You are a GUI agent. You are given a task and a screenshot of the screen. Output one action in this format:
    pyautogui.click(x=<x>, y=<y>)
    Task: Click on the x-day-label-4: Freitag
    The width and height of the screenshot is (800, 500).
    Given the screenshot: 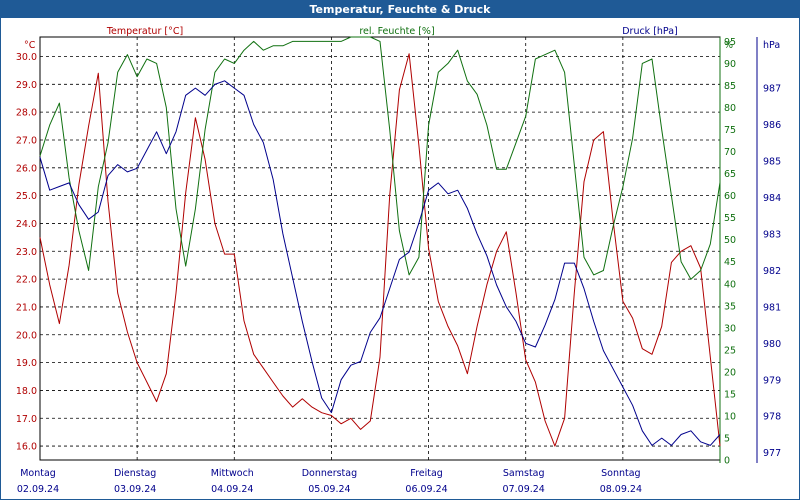 What is the action you would take?
    pyautogui.click(x=426, y=473)
    